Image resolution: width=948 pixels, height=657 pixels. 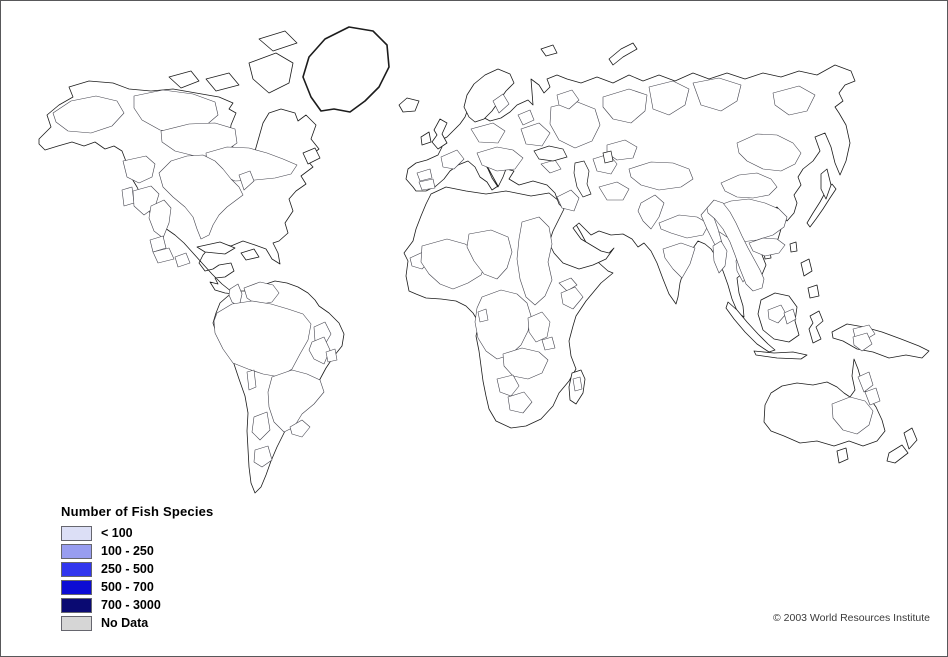 What do you see at coordinates (216, 248) in the screenshot?
I see `landmass-cuba` at bounding box center [216, 248].